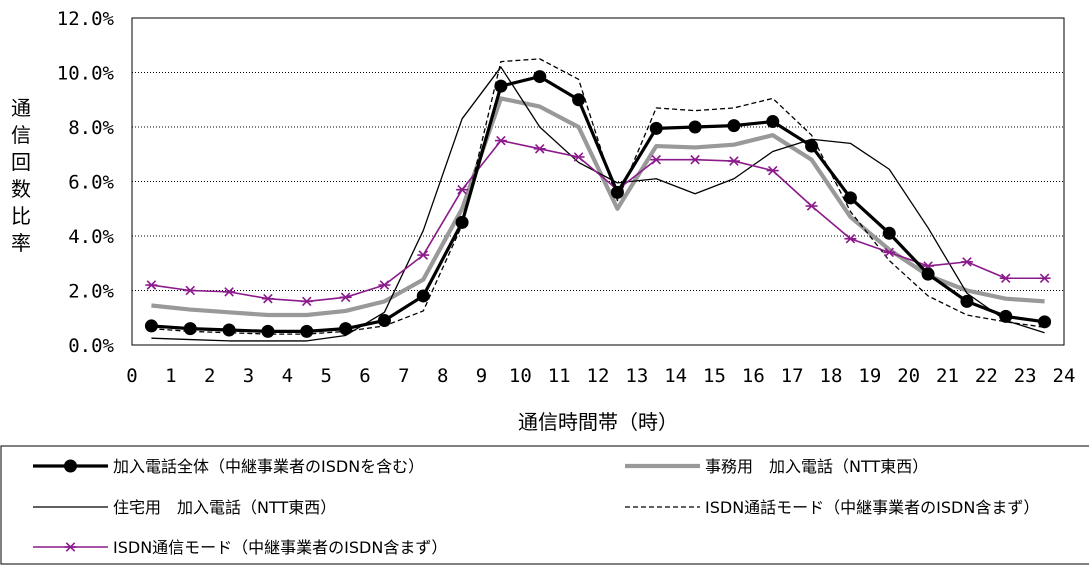  What do you see at coordinates (91, 128) in the screenshot?
I see `y-tick-label: 8.0%` at bounding box center [91, 128].